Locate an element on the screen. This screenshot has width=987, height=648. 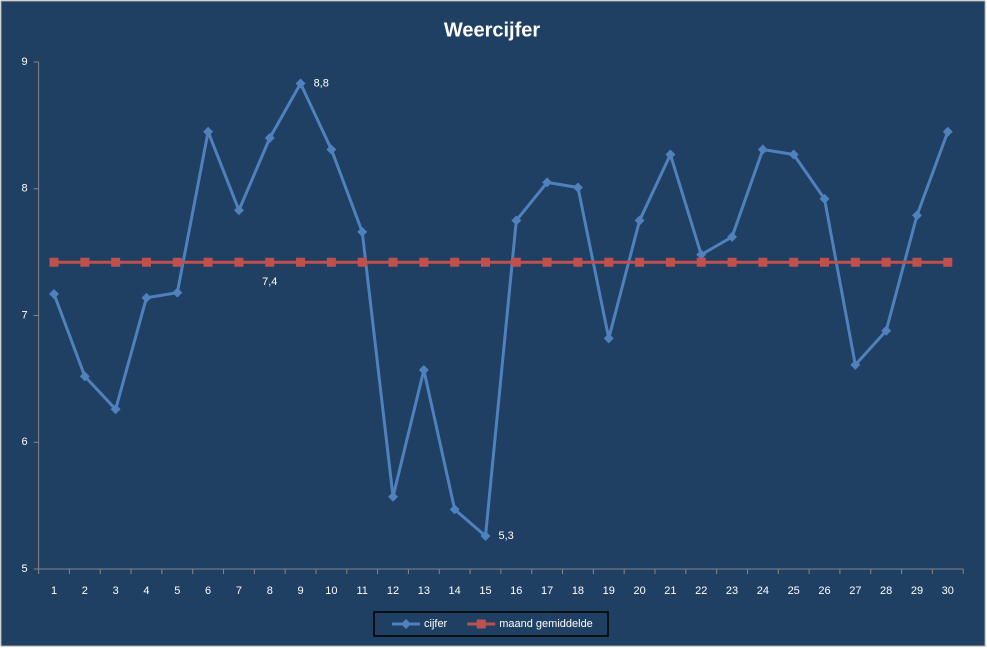
x-tick-label: 12 is located at coordinates (393, 591).